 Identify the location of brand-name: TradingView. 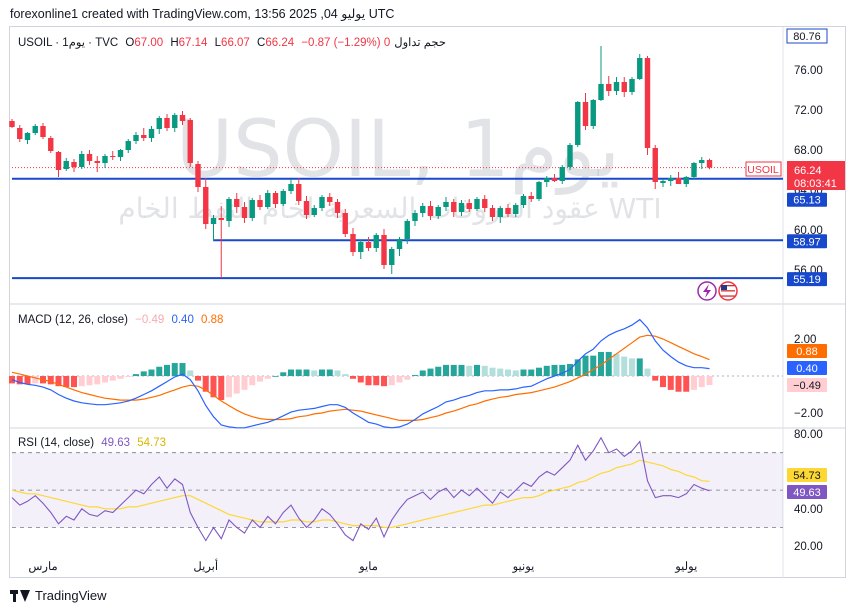
(71, 595).